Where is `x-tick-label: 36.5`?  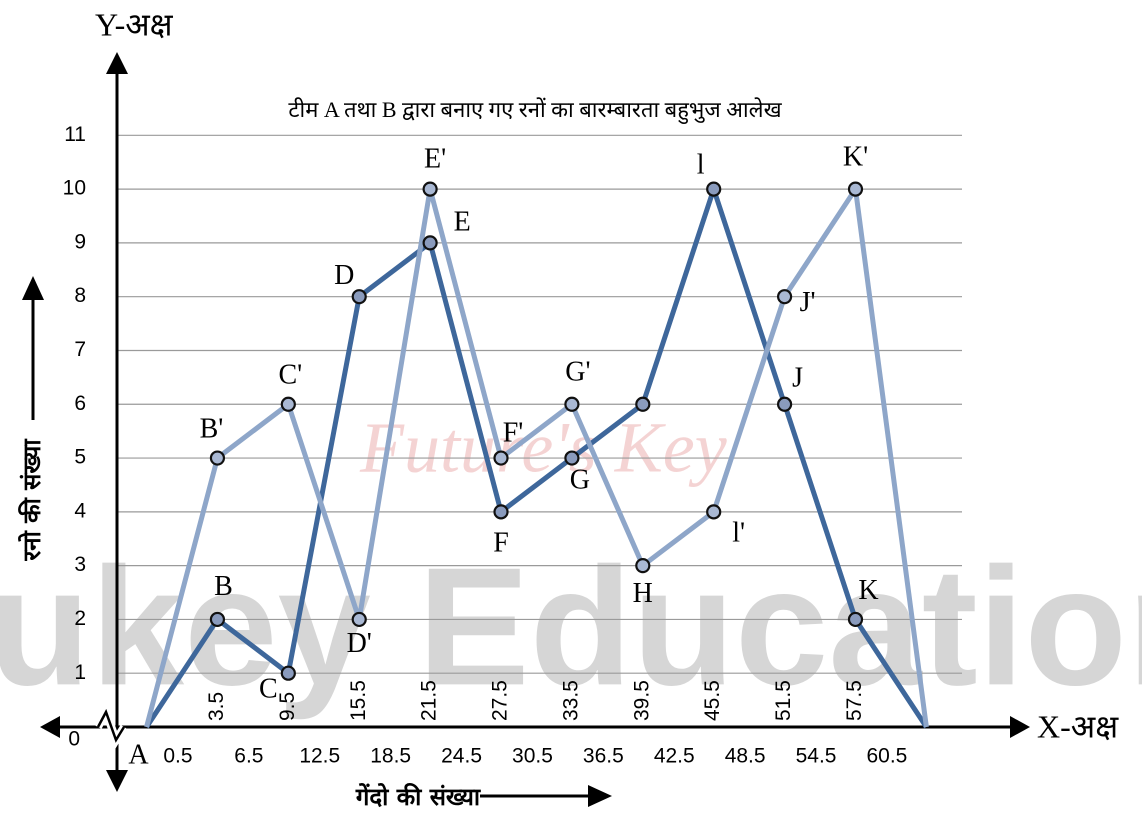 x-tick-label: 36.5 is located at coordinates (603, 756).